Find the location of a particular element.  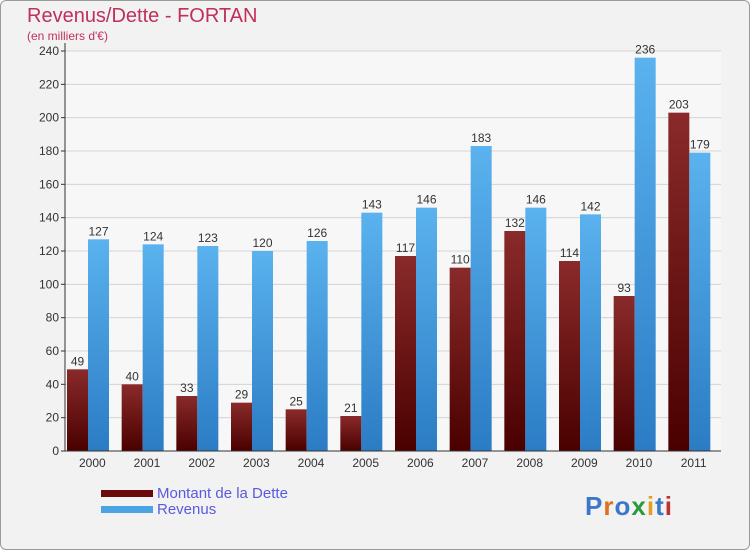

bar-revenus-value-label: 143 is located at coordinates (372, 205).